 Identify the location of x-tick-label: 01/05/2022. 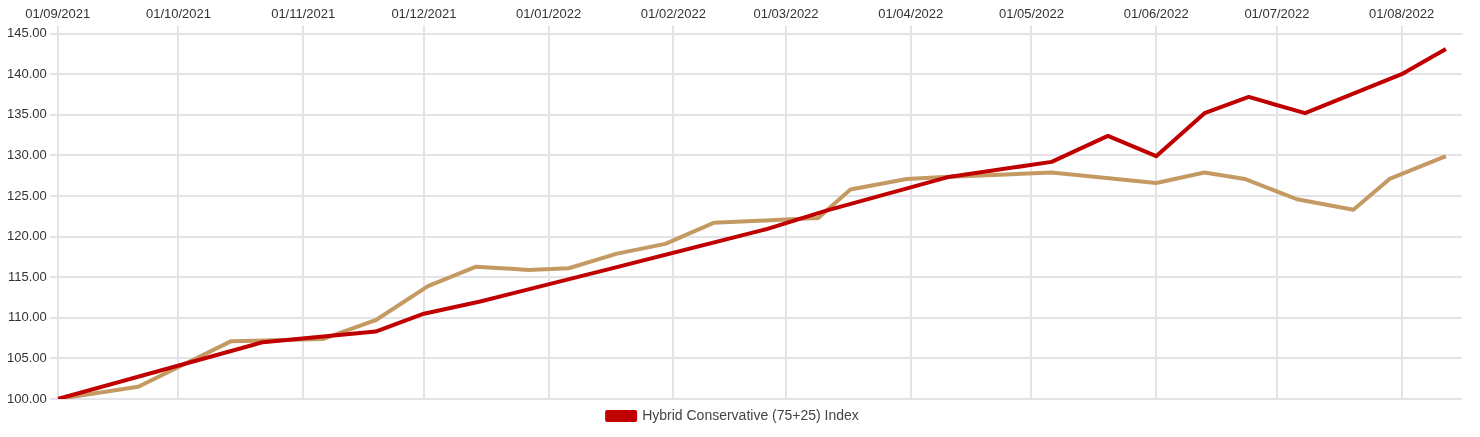
(1031, 14).